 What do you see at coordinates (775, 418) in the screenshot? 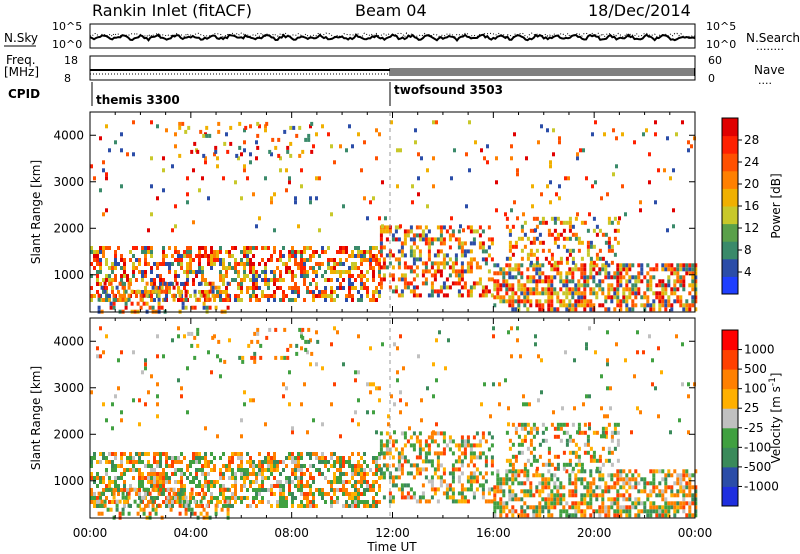
I see `velocity-colorbar-label: Velocity [m s-1]` at bounding box center [775, 418].